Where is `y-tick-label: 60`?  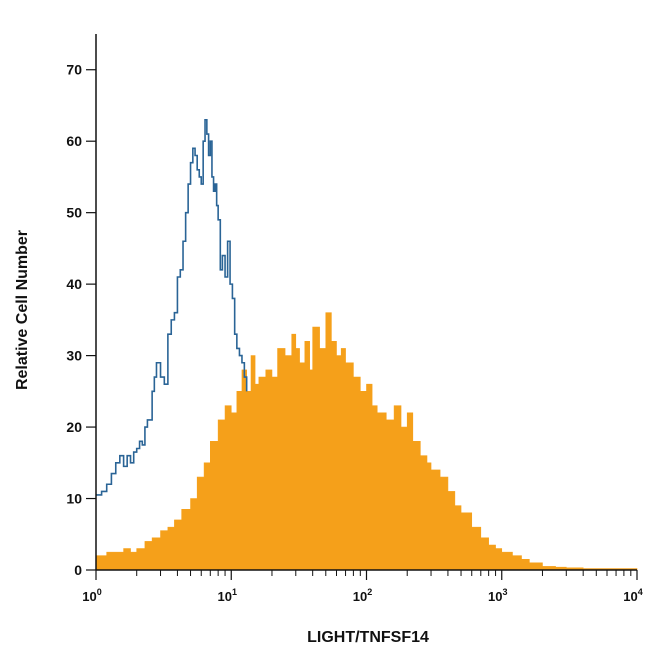
y-tick-label: 60 is located at coordinates (74, 141).